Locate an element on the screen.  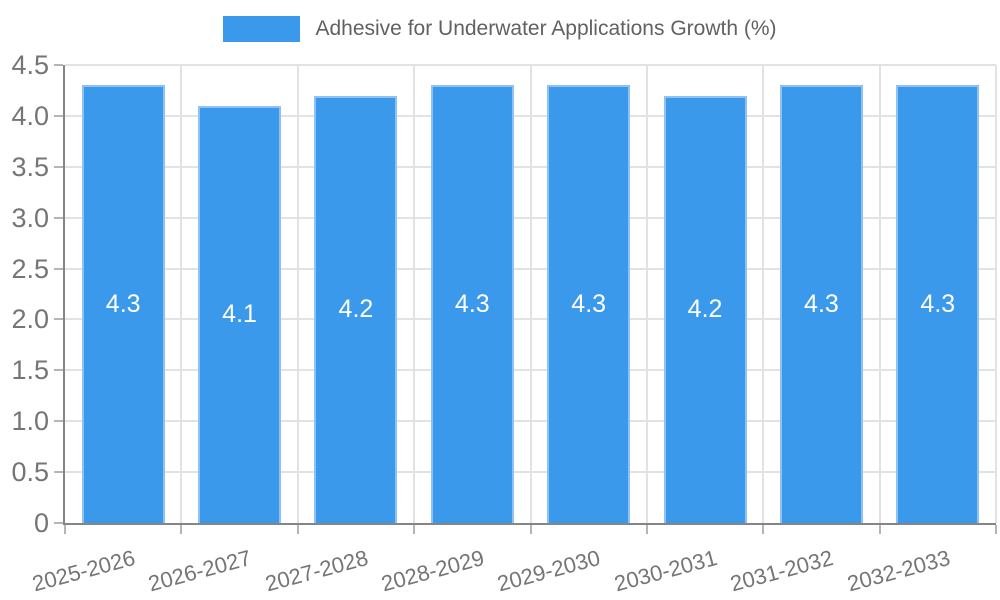
bar-value-label: 4.1 is located at coordinates (239, 314).